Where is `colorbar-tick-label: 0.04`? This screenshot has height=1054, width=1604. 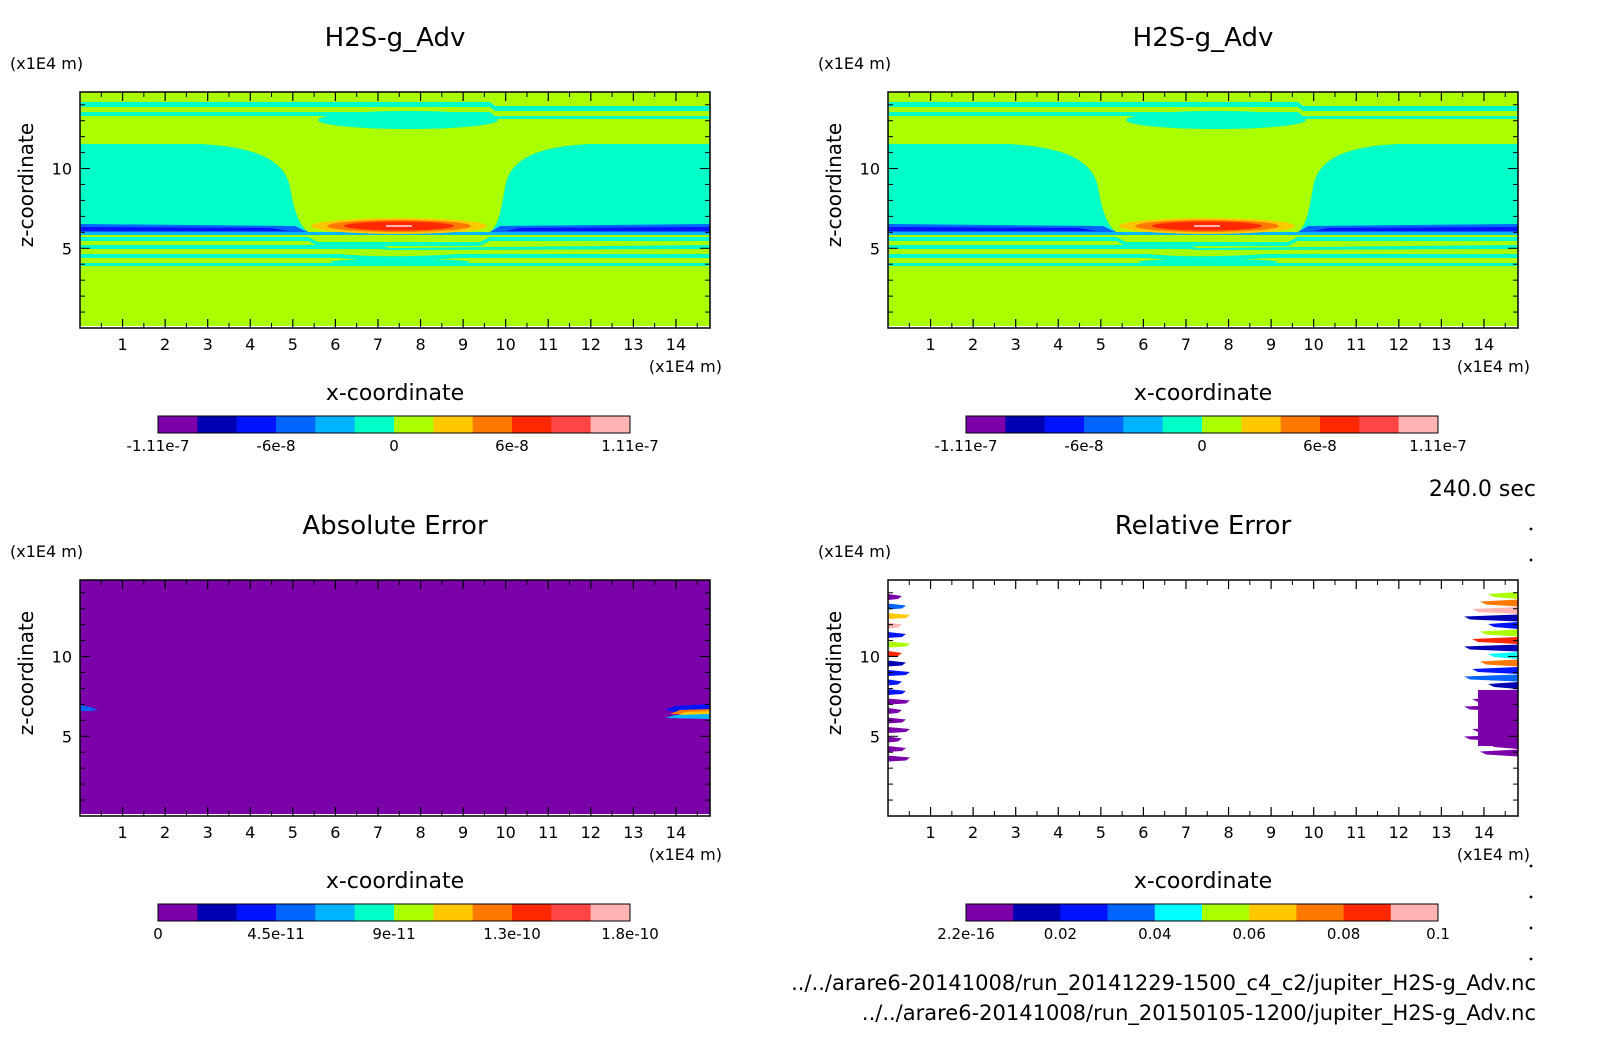
colorbar-tick-label: 0.04 is located at coordinates (1154, 934).